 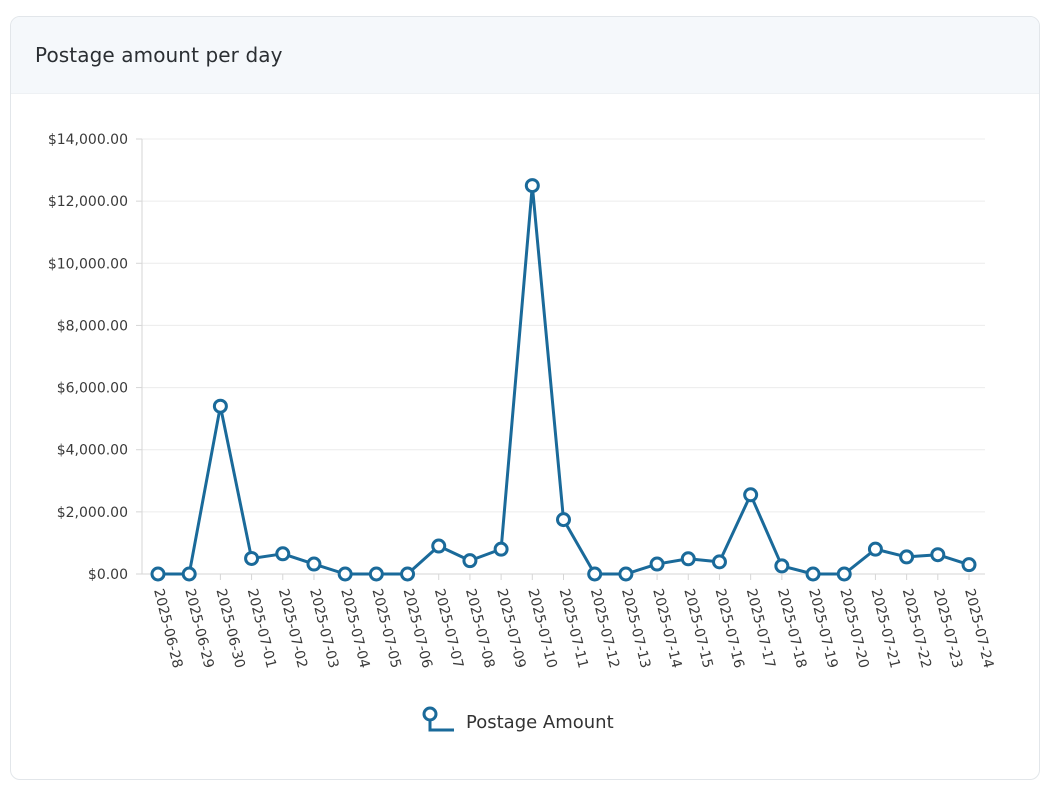 I want to click on y-tick-label: $10,000.00, so click(x=88, y=264).